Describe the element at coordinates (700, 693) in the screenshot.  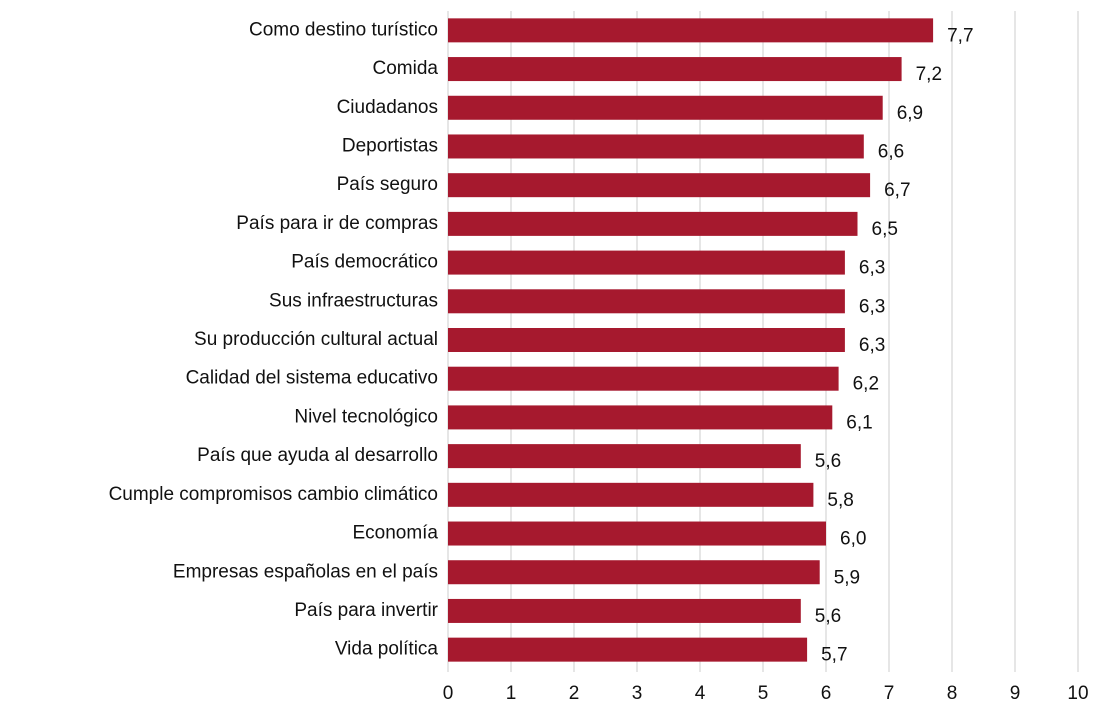
I see `x-tick-label: 4` at that location.